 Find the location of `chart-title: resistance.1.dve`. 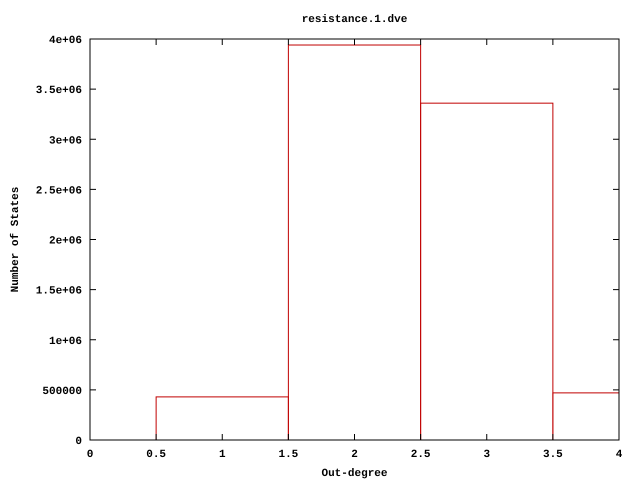

chart-title: resistance.1.dve is located at coordinates (355, 20).